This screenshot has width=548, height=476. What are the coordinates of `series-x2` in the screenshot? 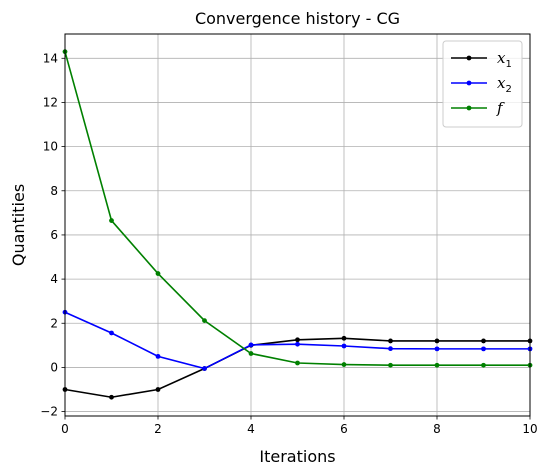 It's located at (297, 340).